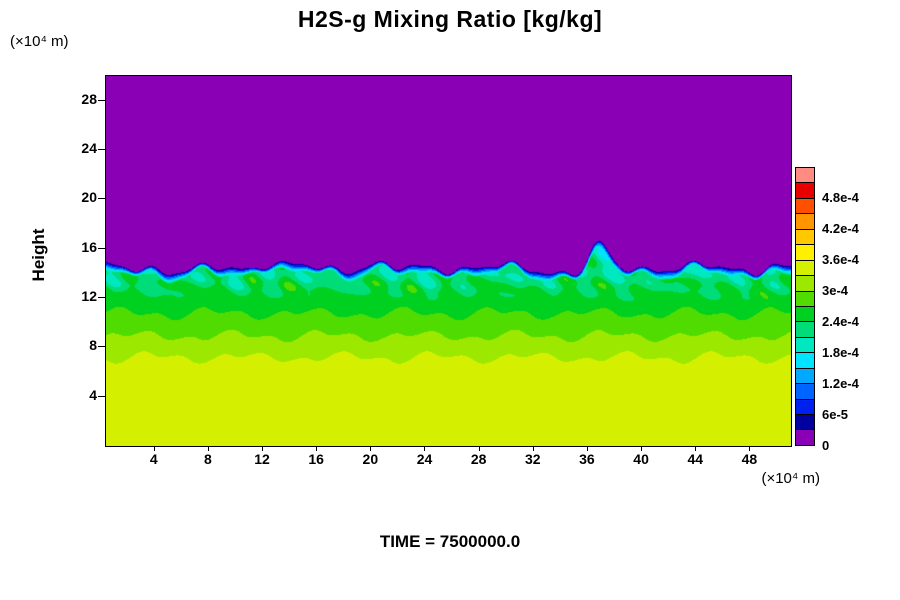 The width and height of the screenshot is (900, 600). Describe the element at coordinates (93, 345) in the screenshot. I see `y-tick-label: 8` at that location.